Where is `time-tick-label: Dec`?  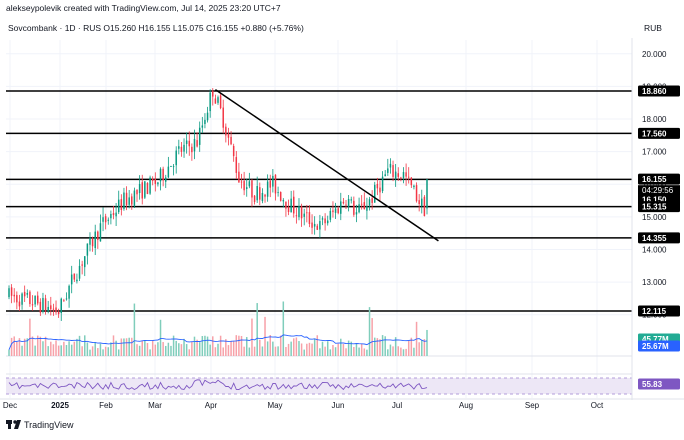 time-tick-label: Dec is located at coordinates (10, 405).